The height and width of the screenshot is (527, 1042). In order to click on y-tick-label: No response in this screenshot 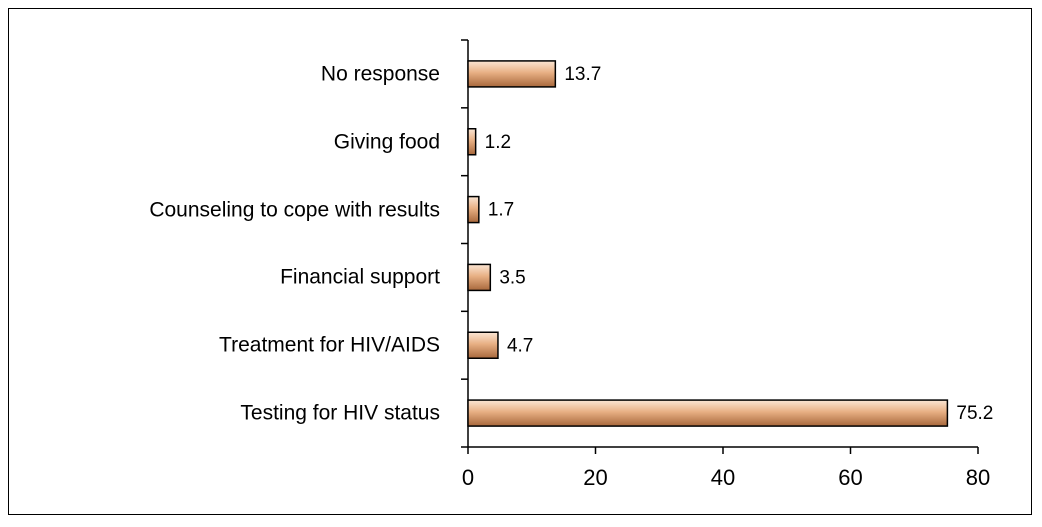, I will do `click(380, 74)`.